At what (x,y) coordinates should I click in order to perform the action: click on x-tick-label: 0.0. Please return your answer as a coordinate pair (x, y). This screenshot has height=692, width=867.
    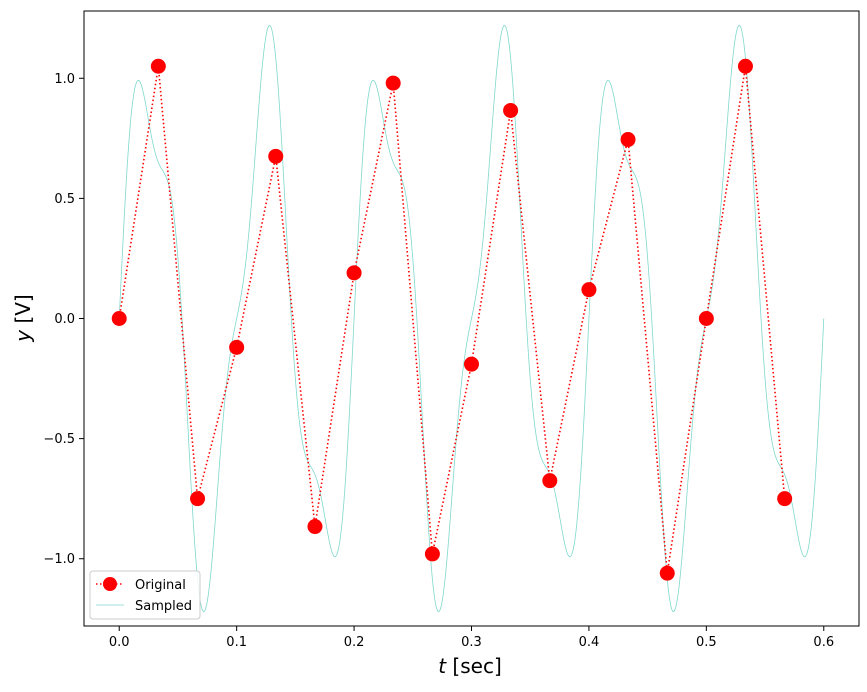
    Looking at the image, I should click on (119, 642).